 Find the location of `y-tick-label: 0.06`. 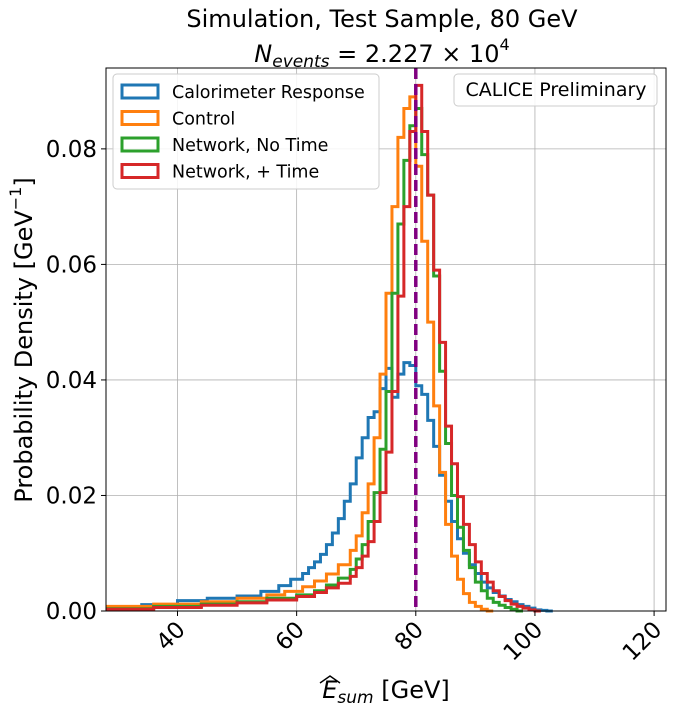

y-tick-label: 0.06 is located at coordinates (71, 265).